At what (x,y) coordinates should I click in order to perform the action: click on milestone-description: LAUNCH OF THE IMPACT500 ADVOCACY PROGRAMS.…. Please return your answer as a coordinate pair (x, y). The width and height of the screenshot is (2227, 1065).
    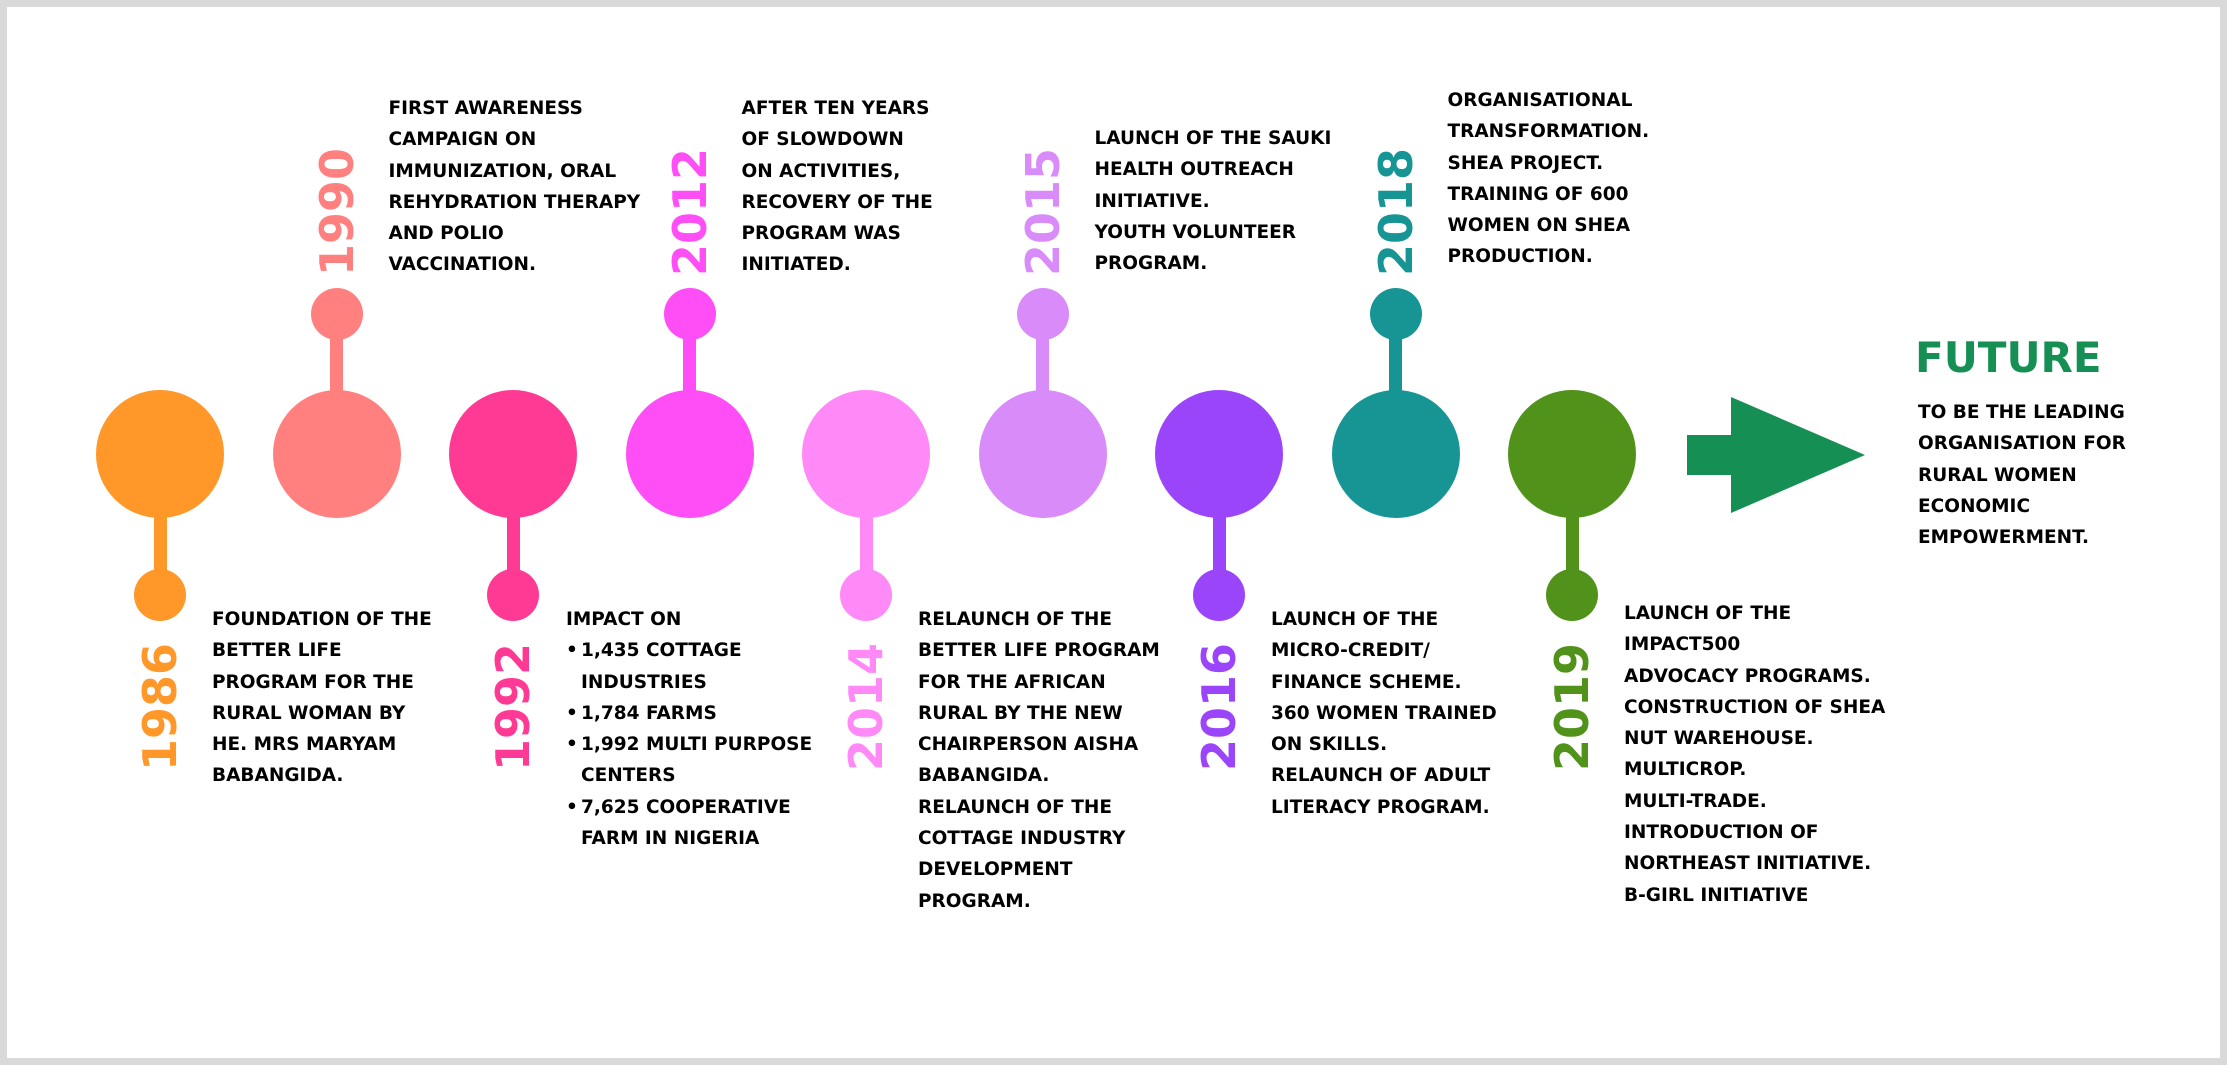
    Looking at the image, I should click on (1754, 754).